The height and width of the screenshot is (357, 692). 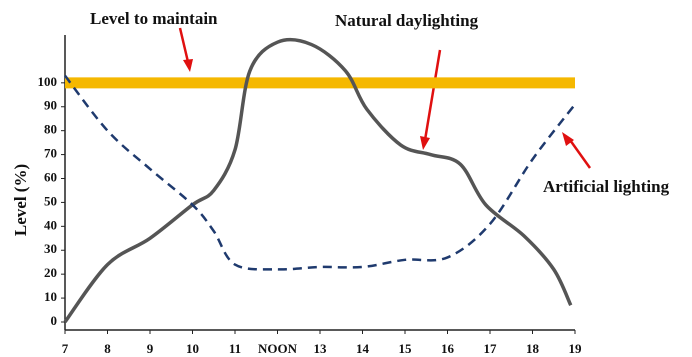 I want to click on x-tick-label: 19, so click(x=576, y=348).